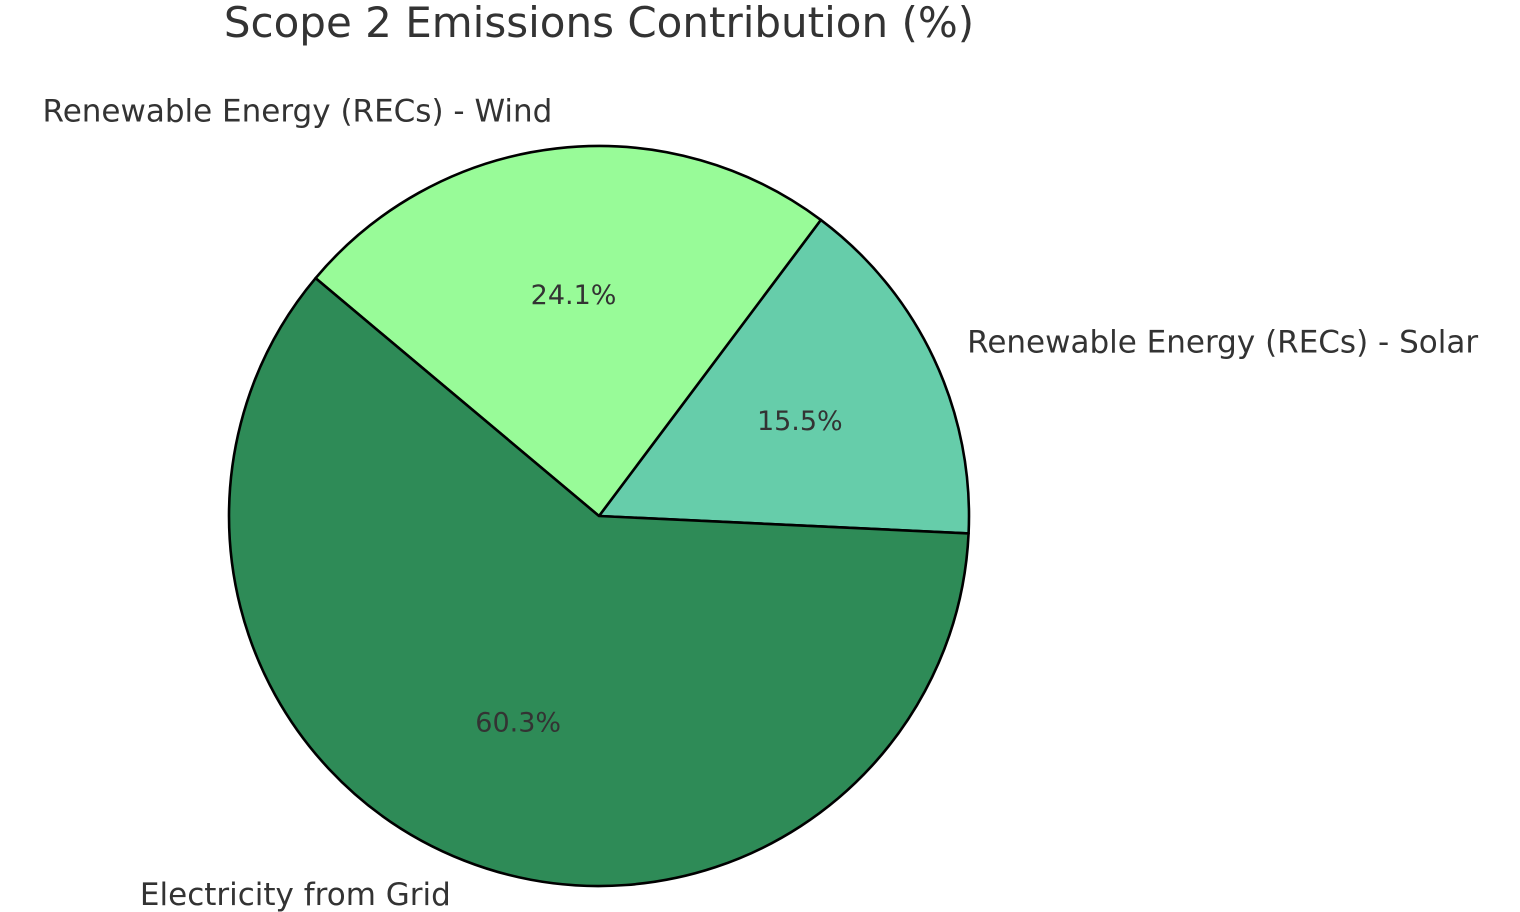 The height and width of the screenshot is (912, 1520). Describe the element at coordinates (784, 376) in the screenshot. I see `slice-renewable-energy-recs-solar` at that location.